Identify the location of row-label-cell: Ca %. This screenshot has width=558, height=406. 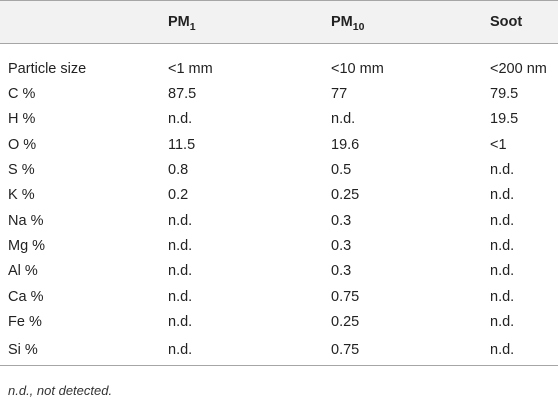
(26, 296).